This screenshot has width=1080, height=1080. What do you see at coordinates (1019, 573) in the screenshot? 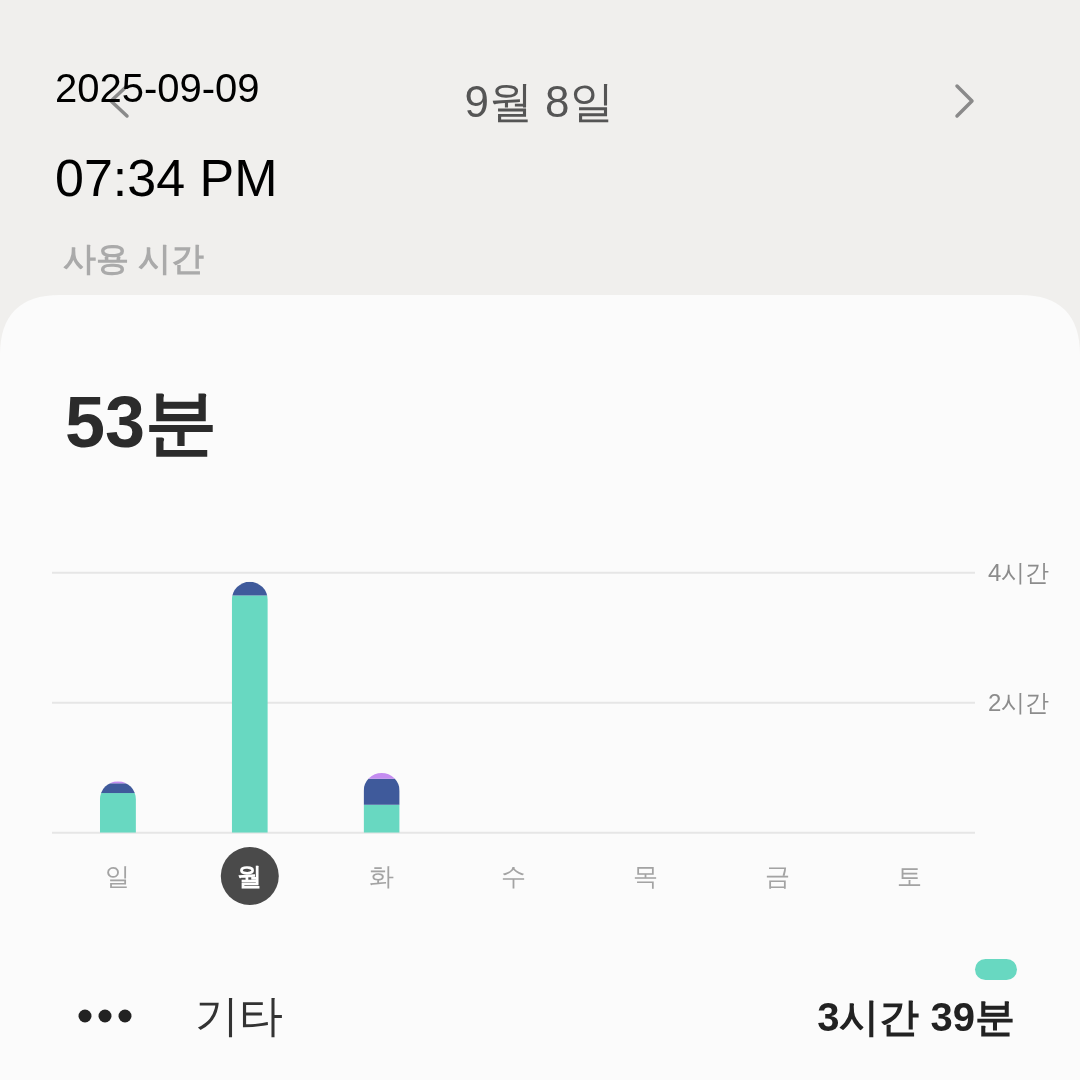
I see `y-tick-label: 4시간` at bounding box center [1019, 573].